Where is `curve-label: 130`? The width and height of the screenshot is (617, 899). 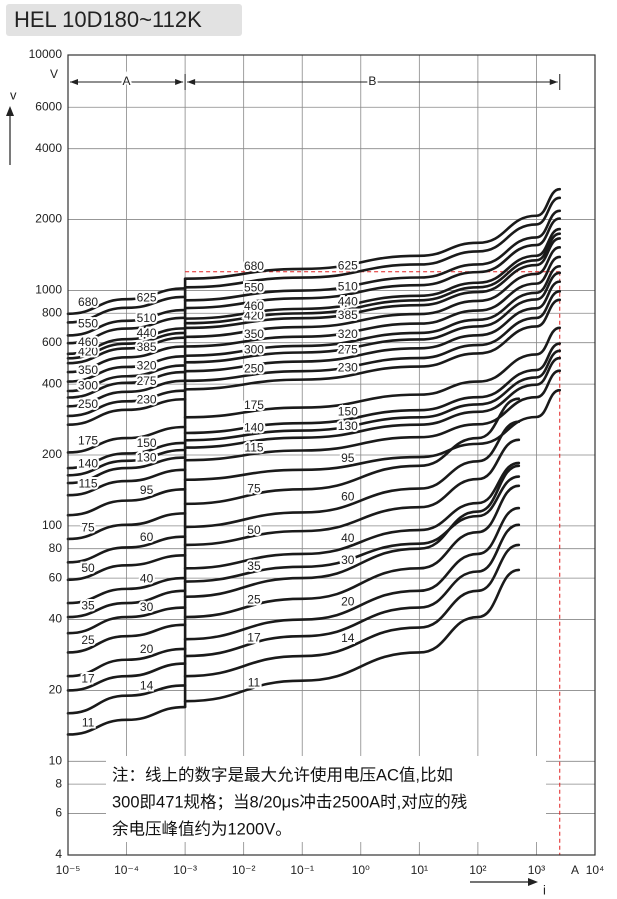 curve-label: 130 is located at coordinates (348, 426).